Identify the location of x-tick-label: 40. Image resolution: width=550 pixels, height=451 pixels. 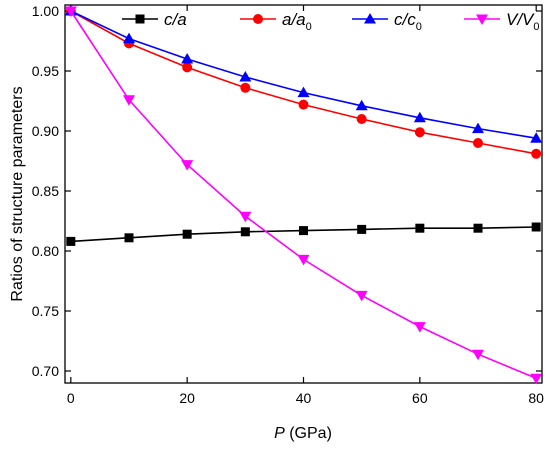
(304, 398).